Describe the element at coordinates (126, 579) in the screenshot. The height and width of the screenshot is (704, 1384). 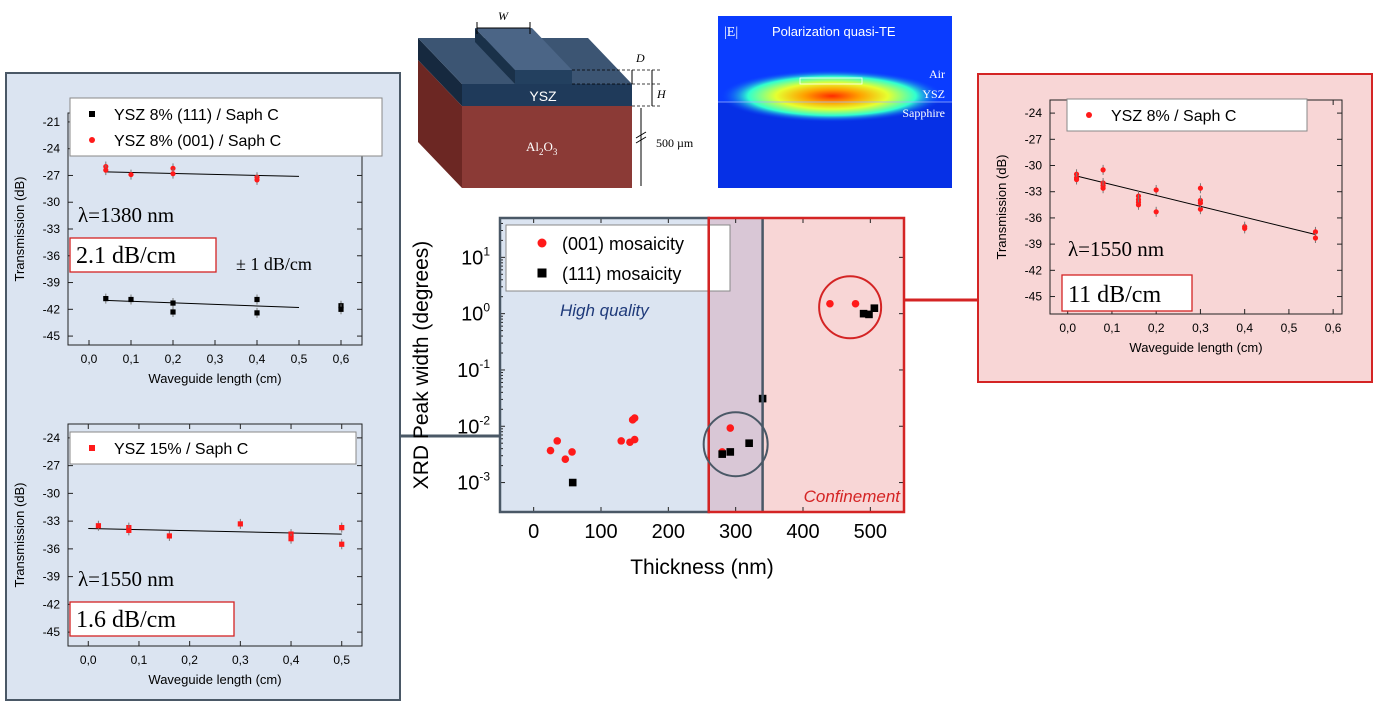
I see `wavelength-label: λ=1550 nm` at that location.